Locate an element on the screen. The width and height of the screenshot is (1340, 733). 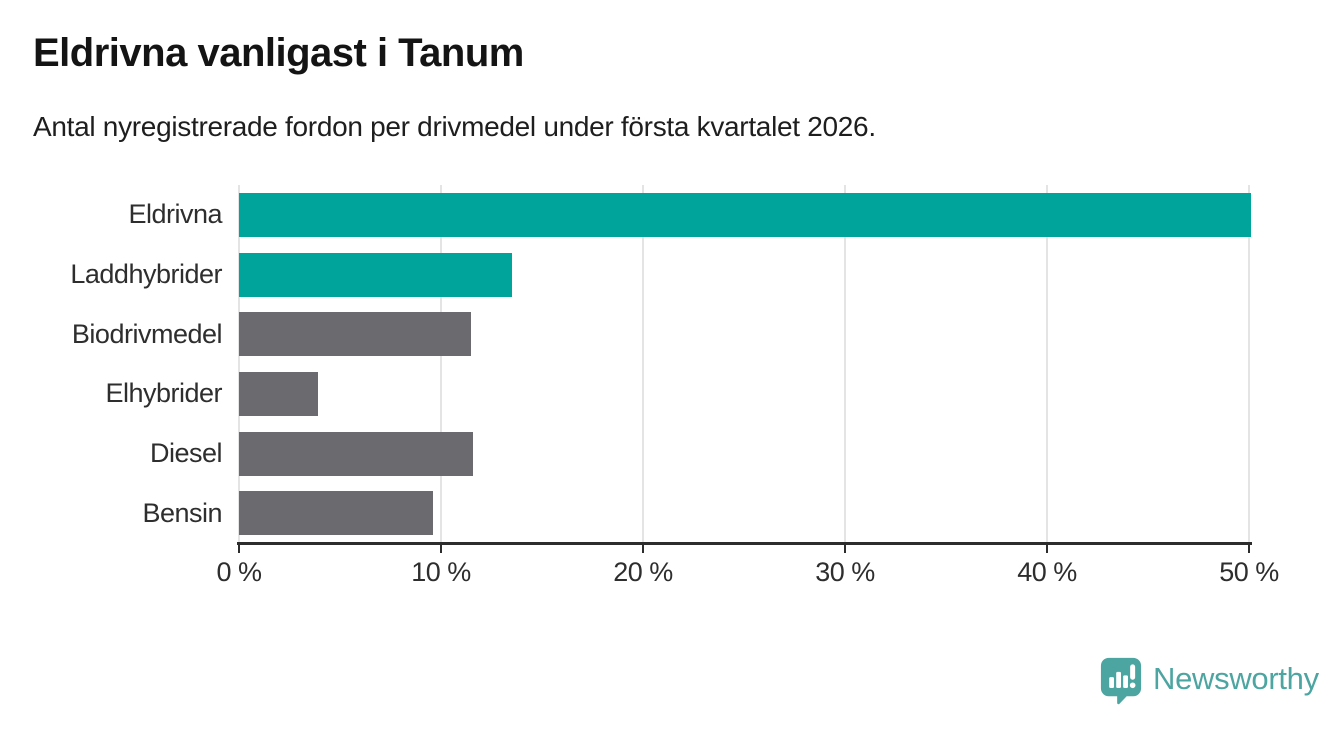
x-tick-label-50: 50 % is located at coordinates (1249, 572).